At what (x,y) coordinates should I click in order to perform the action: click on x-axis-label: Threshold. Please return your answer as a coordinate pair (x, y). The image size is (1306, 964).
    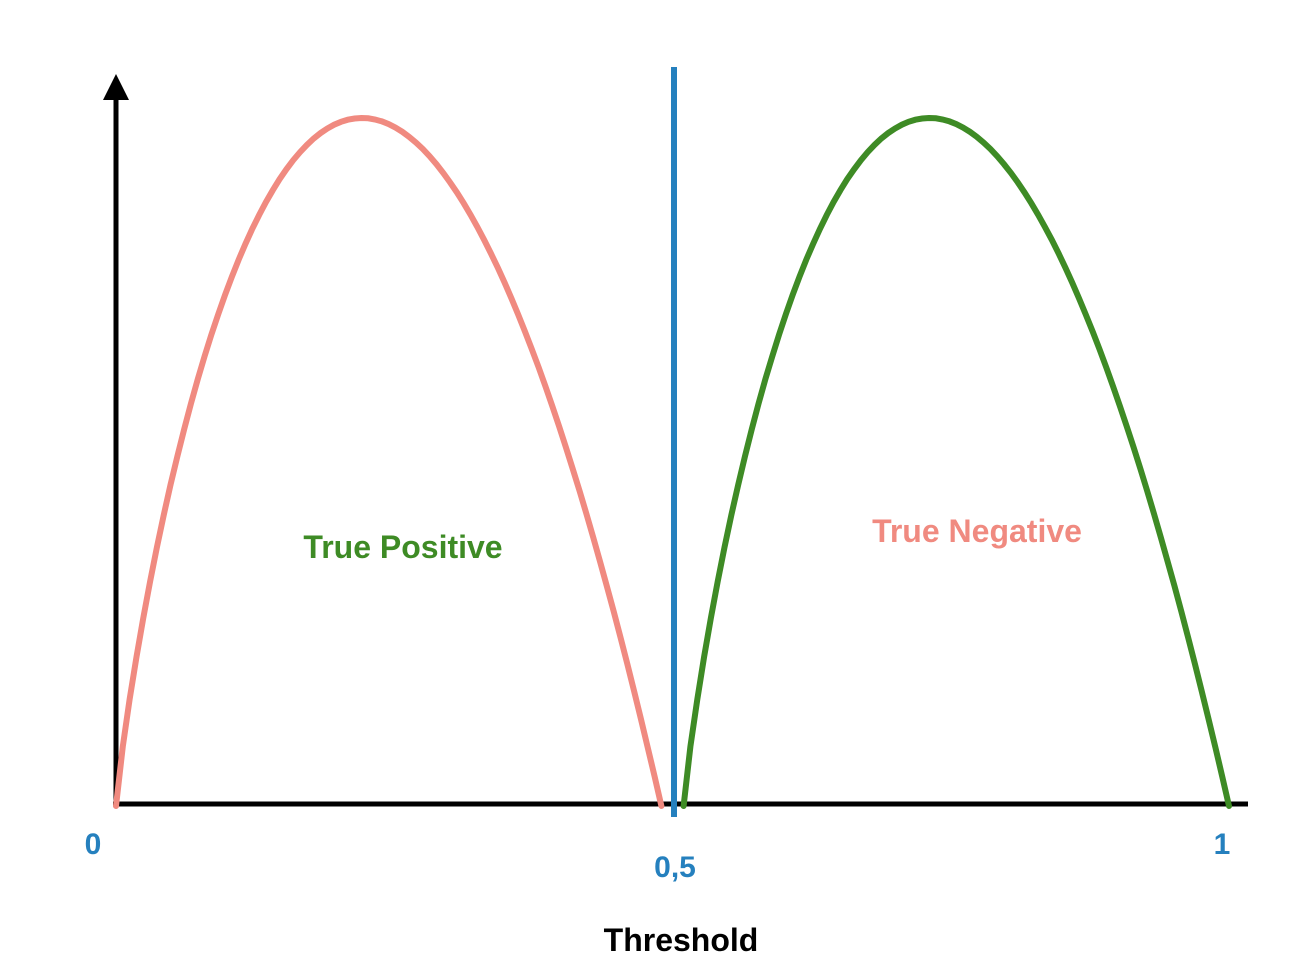
    Looking at the image, I should click on (681, 940).